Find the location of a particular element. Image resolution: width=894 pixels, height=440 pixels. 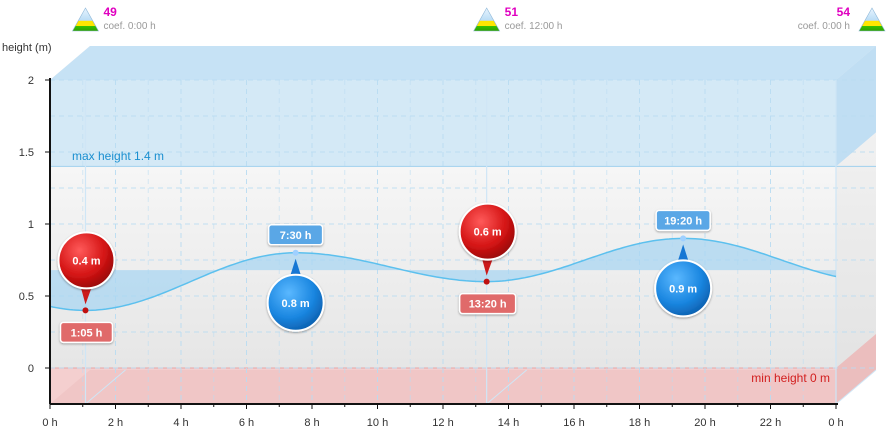

low-tide-marker: 0.4 m 1:05 h is located at coordinates (86, 287).